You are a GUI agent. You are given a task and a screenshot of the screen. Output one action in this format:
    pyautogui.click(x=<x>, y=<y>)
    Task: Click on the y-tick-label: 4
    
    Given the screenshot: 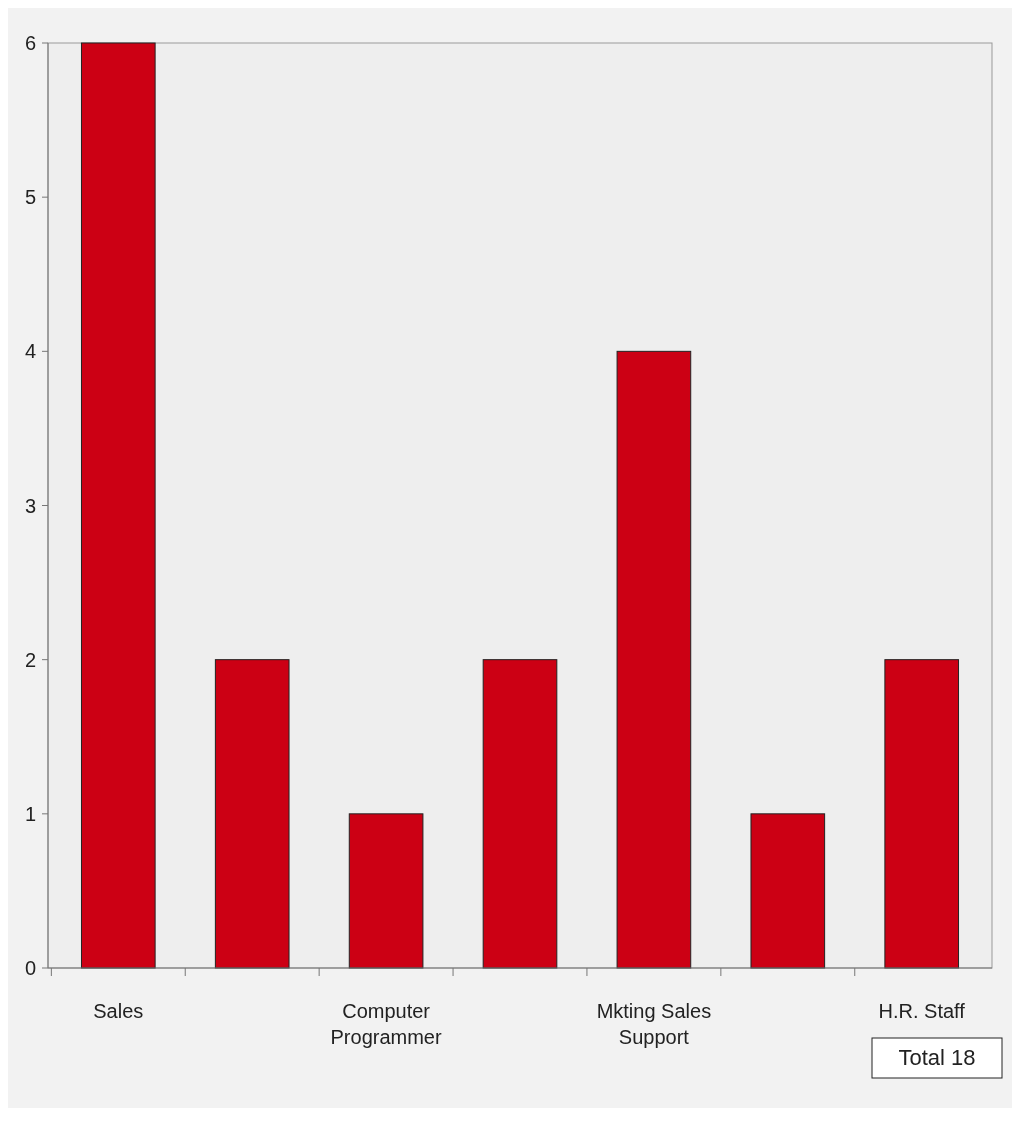 What is the action you would take?
    pyautogui.click(x=30, y=351)
    